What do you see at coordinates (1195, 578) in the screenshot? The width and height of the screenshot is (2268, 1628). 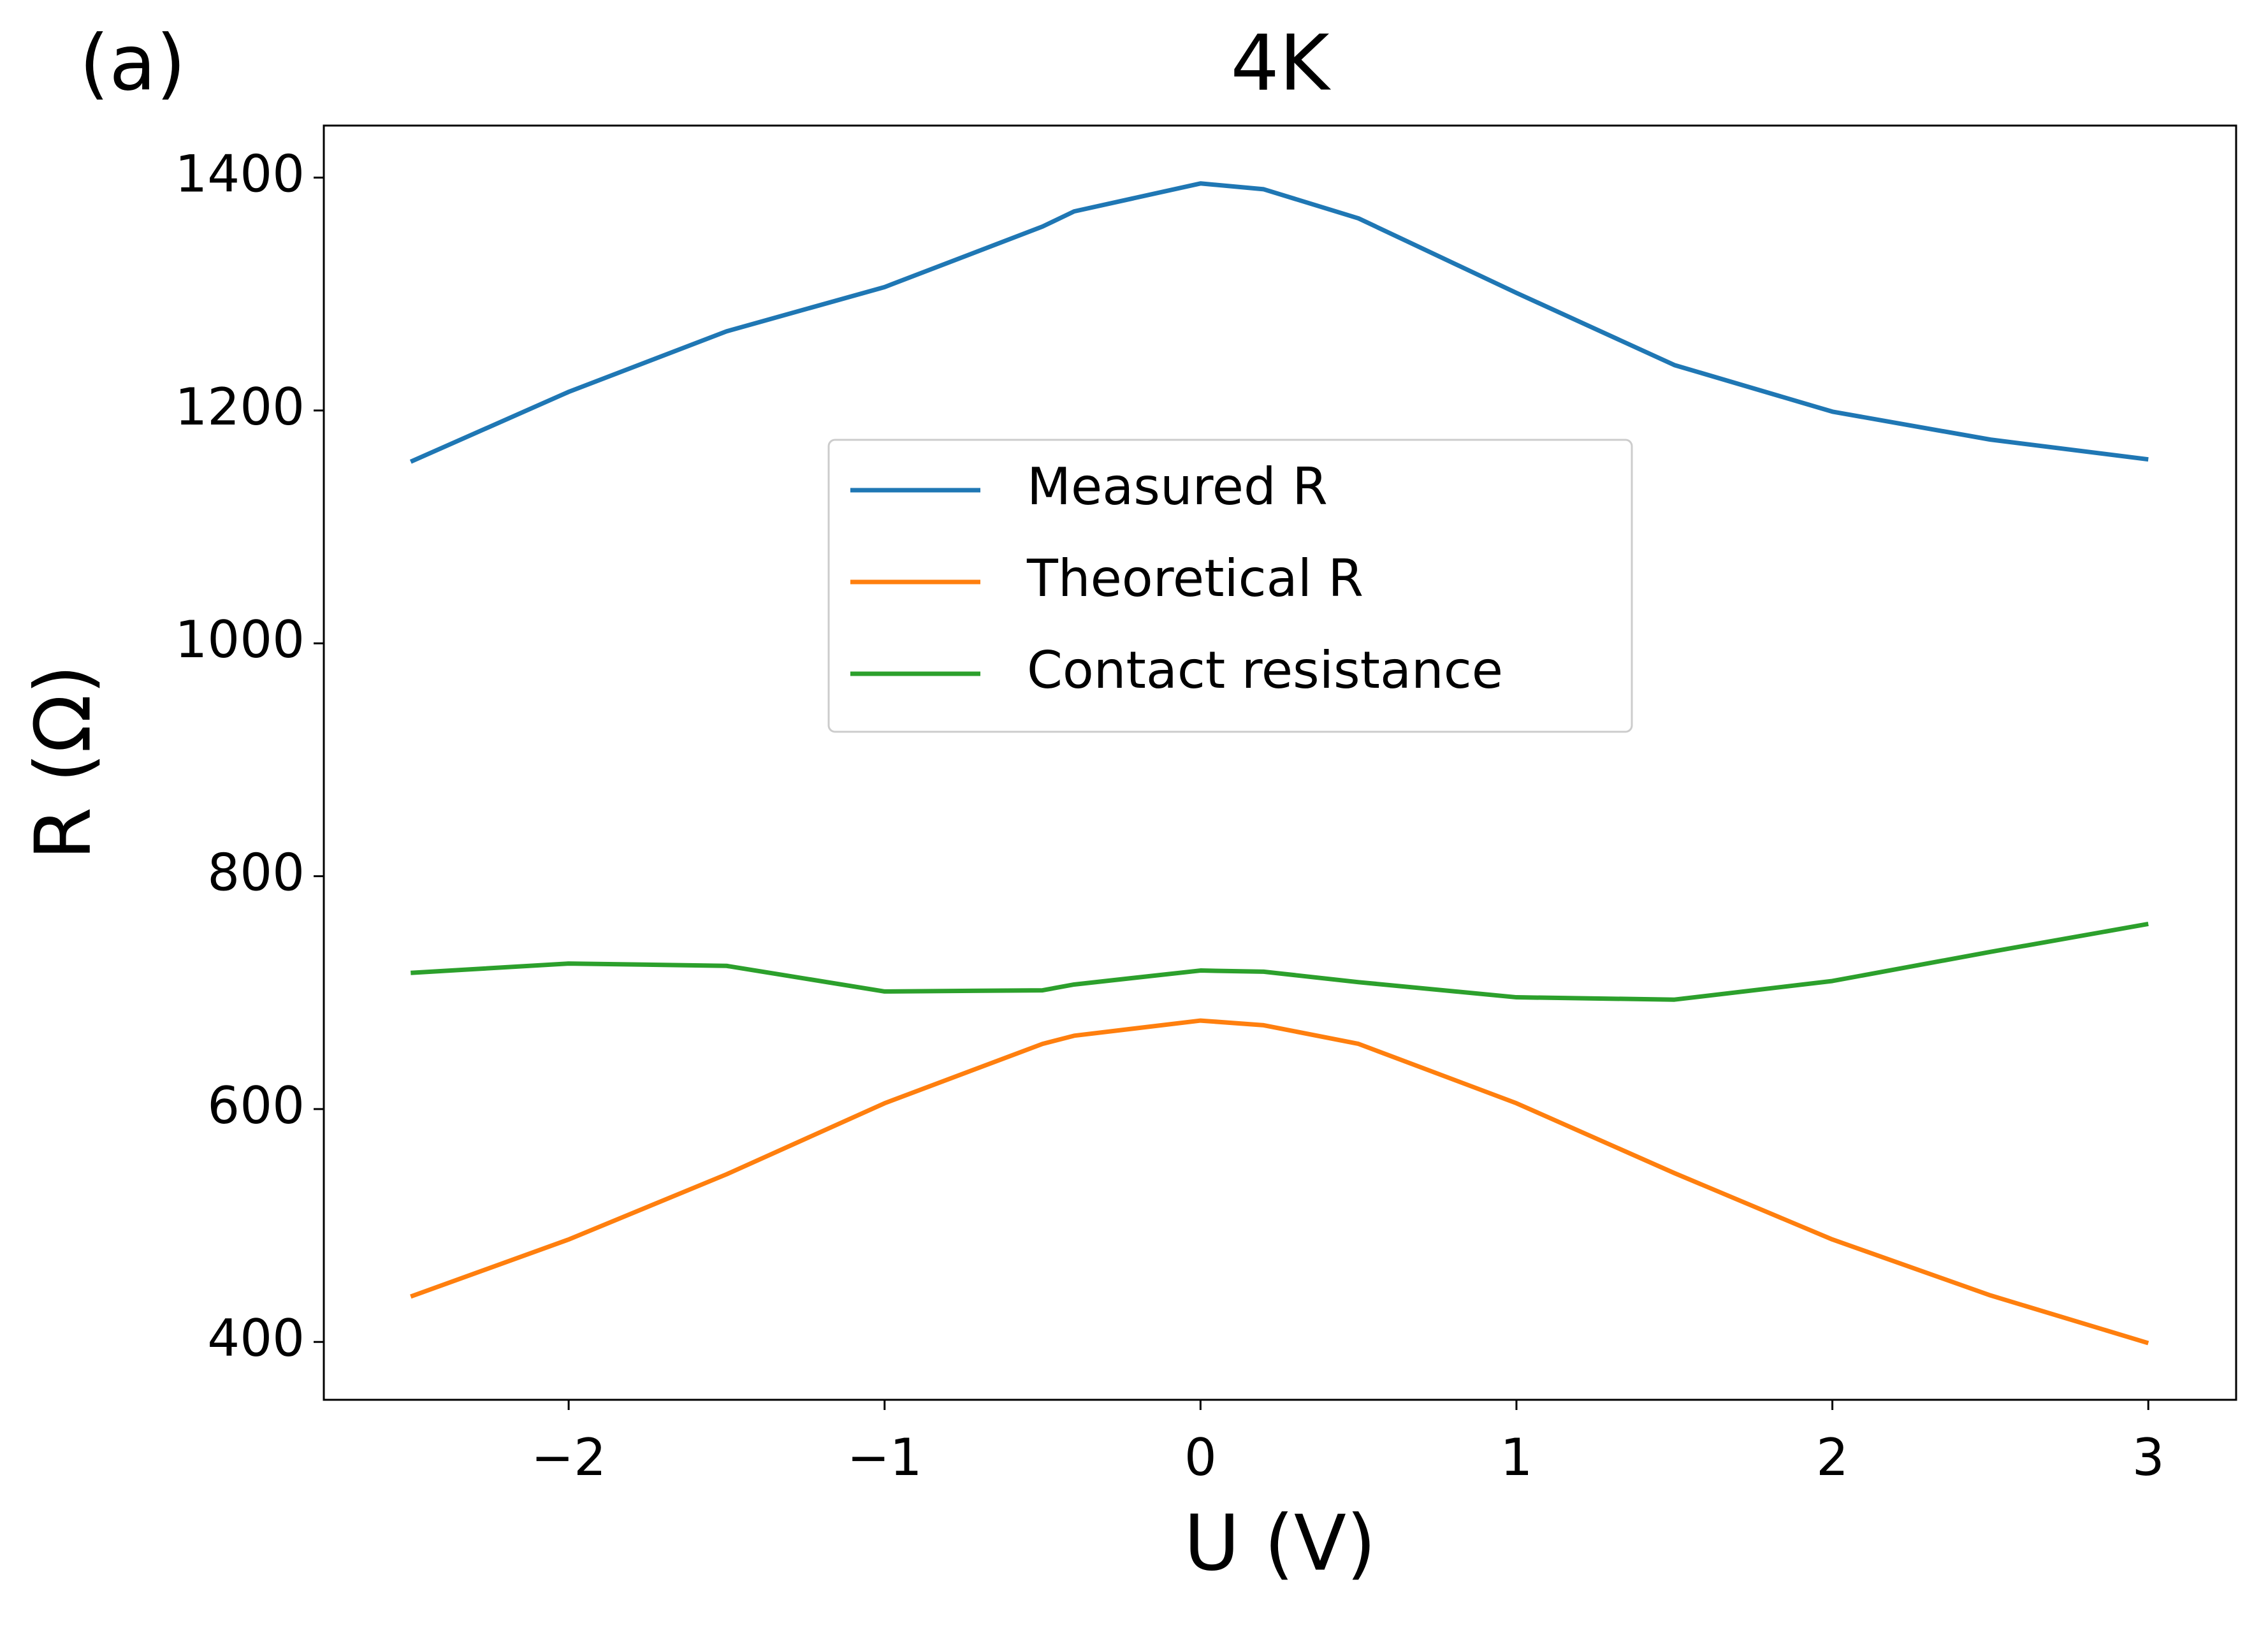 I see `legend-label: Theoretical R` at bounding box center [1195, 578].